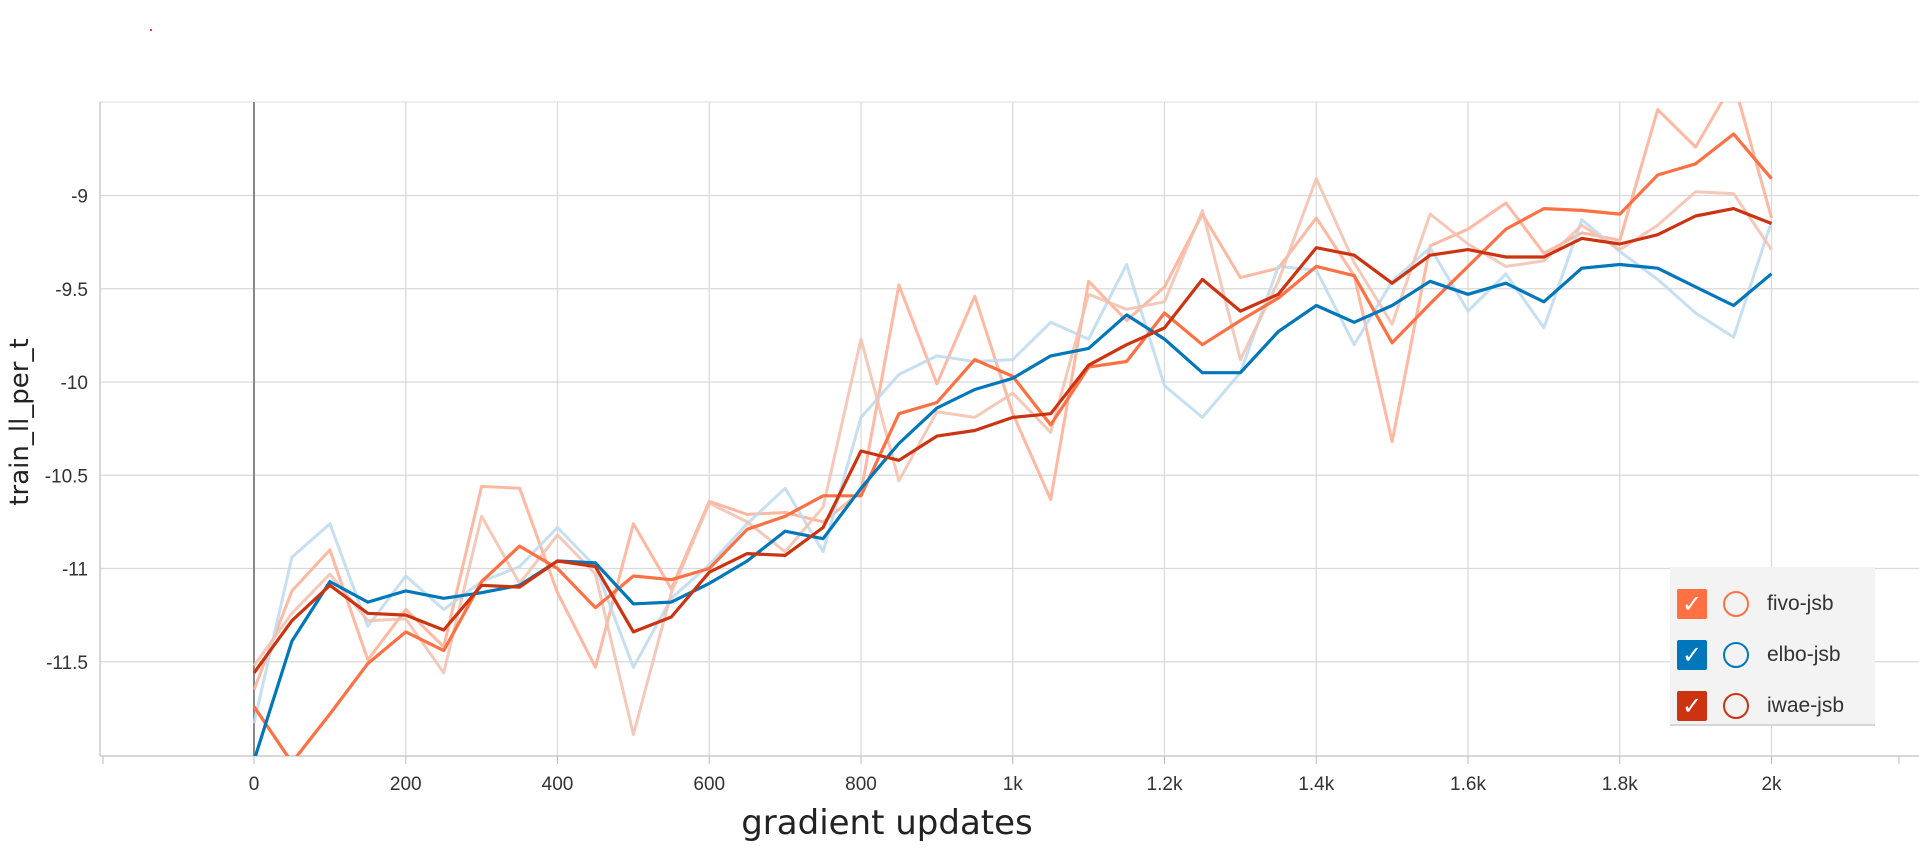  What do you see at coordinates (67, 663) in the screenshot?
I see `y-tick-label: -11.5` at bounding box center [67, 663].